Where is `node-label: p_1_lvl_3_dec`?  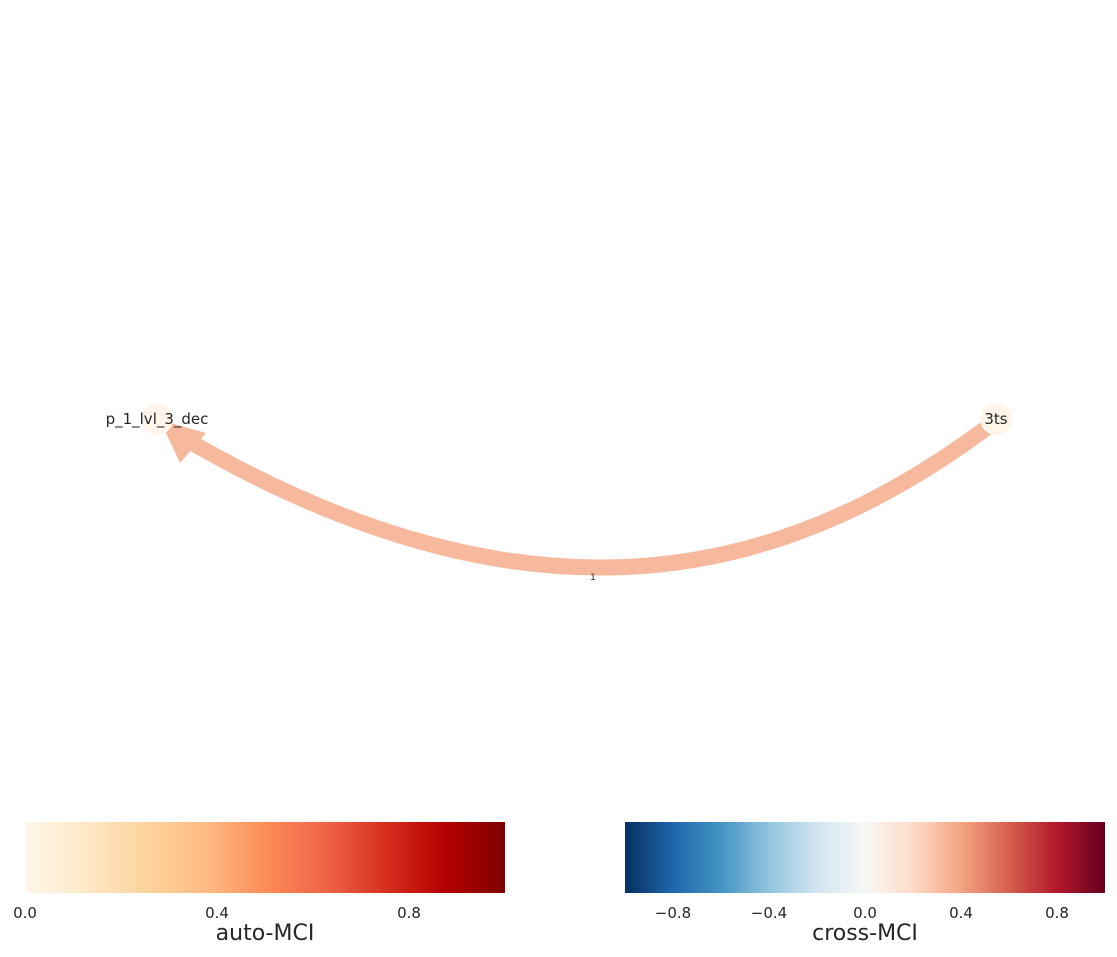
node-label: p_1_lvl_3_dec is located at coordinates (157, 419).